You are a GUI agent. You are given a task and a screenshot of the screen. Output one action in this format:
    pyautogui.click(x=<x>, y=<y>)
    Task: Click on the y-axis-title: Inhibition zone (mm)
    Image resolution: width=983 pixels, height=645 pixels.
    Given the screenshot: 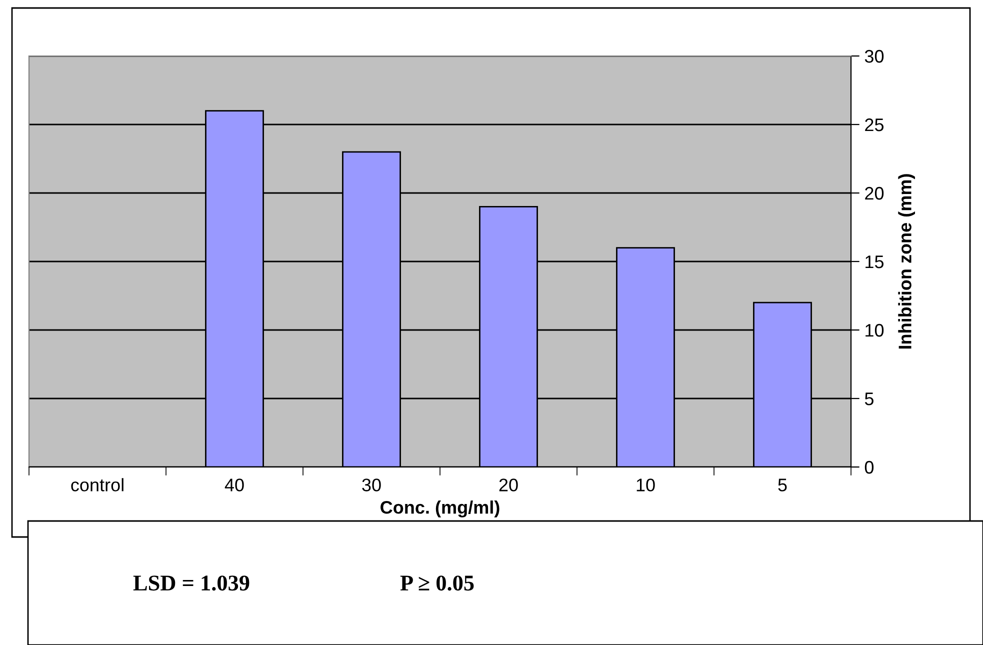 What is the action you would take?
    pyautogui.click(x=906, y=261)
    